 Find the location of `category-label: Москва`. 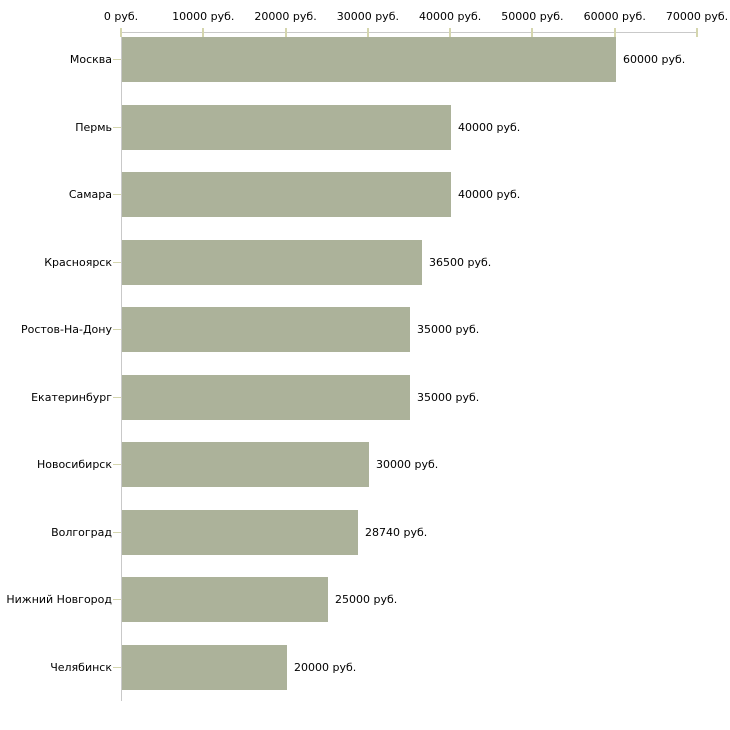

category-label: Москва is located at coordinates (90, 59).